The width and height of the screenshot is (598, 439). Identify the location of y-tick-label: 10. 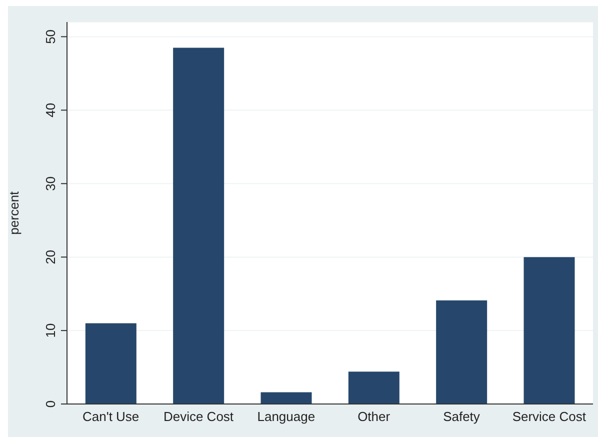
(50, 330).